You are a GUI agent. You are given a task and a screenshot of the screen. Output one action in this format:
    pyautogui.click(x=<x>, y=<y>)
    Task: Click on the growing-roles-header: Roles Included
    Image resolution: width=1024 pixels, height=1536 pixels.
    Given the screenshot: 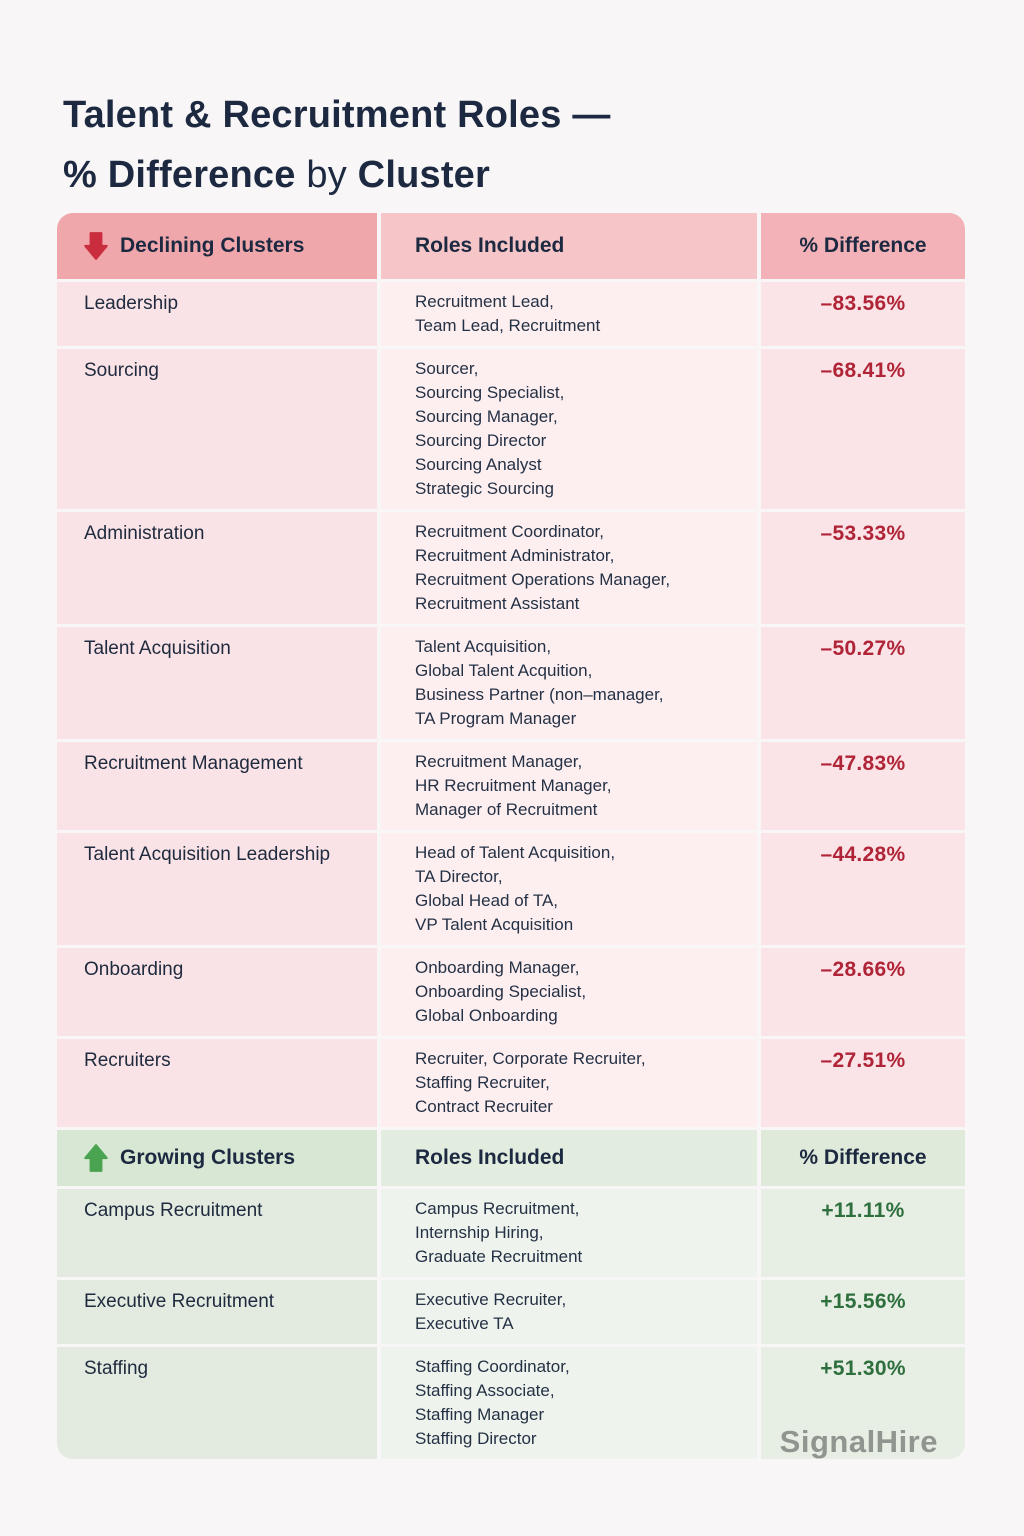 What is the action you would take?
    pyautogui.click(x=569, y=1158)
    